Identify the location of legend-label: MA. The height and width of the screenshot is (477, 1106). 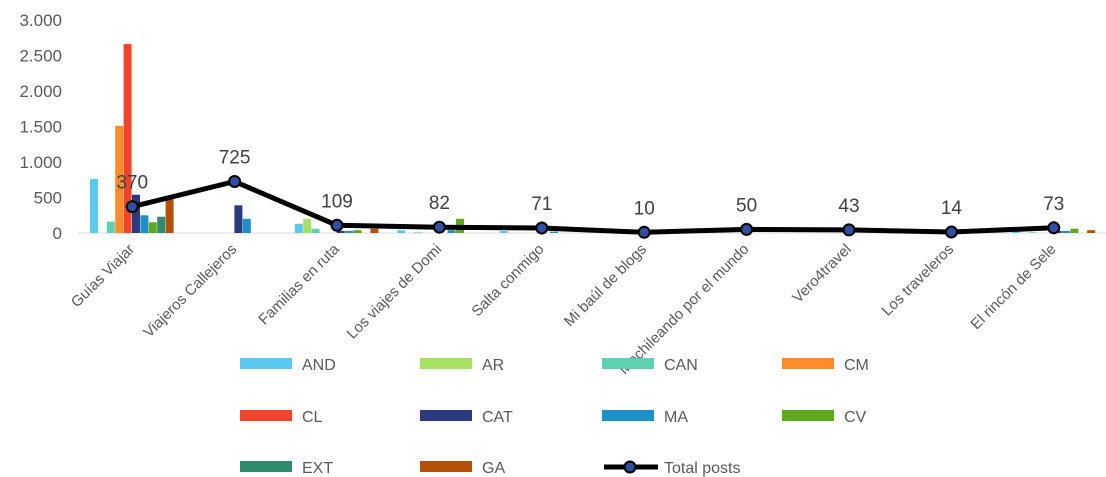
(676, 417).